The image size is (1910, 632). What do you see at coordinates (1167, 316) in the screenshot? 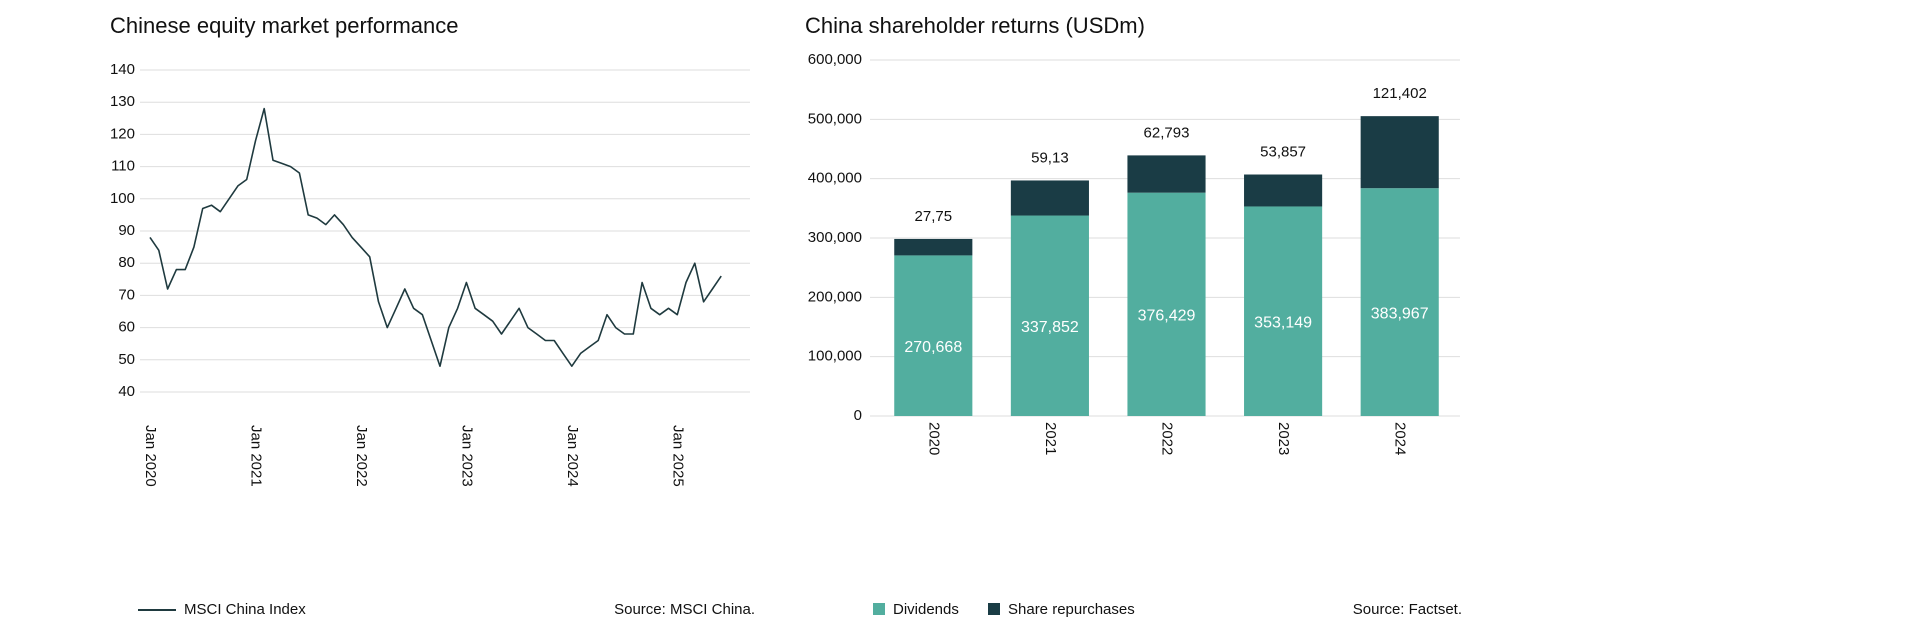
I see `data-label: 376,429` at bounding box center [1167, 316].